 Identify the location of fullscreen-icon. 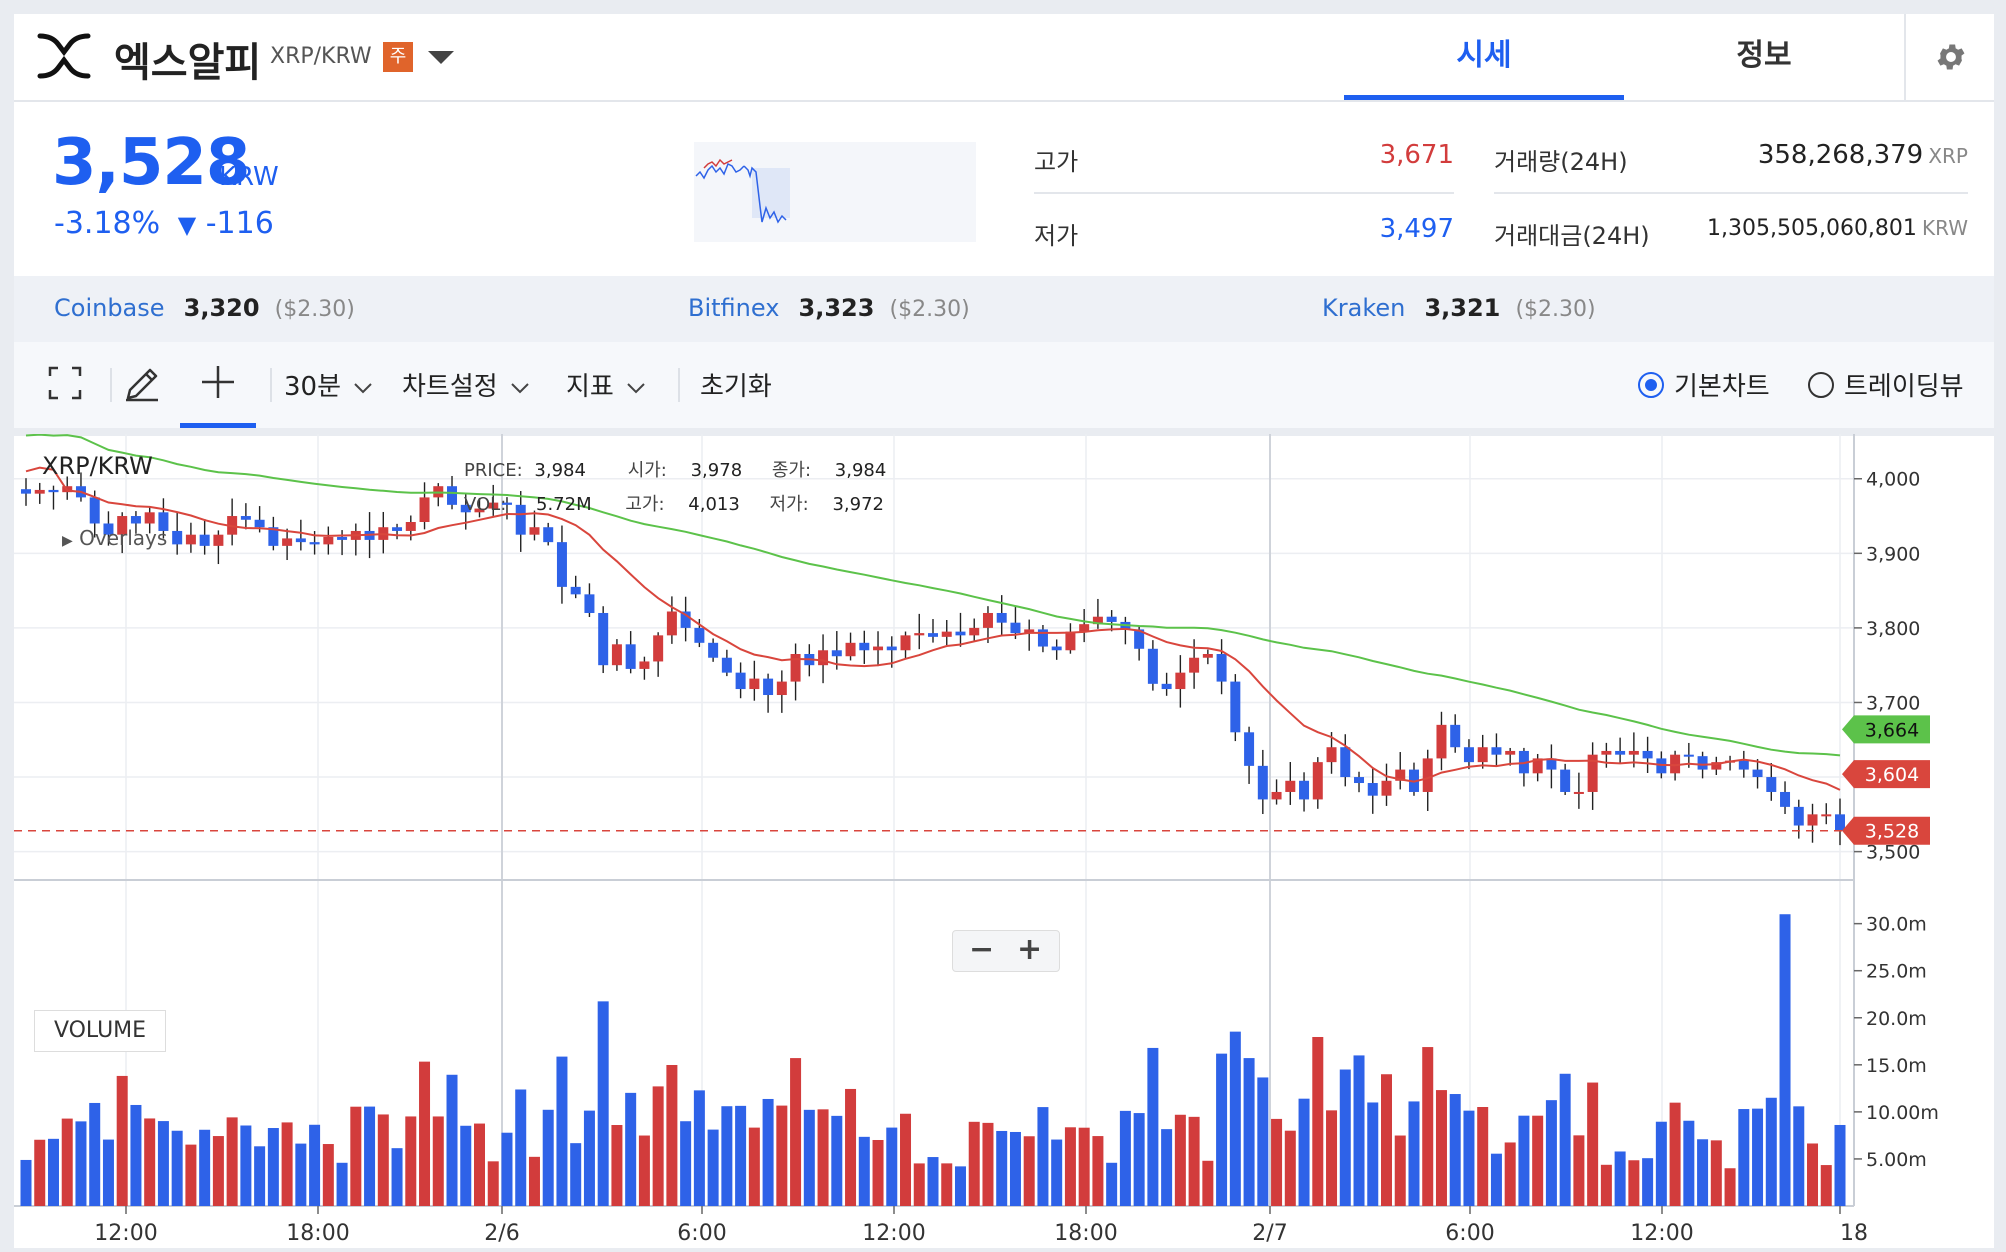
(65, 383).